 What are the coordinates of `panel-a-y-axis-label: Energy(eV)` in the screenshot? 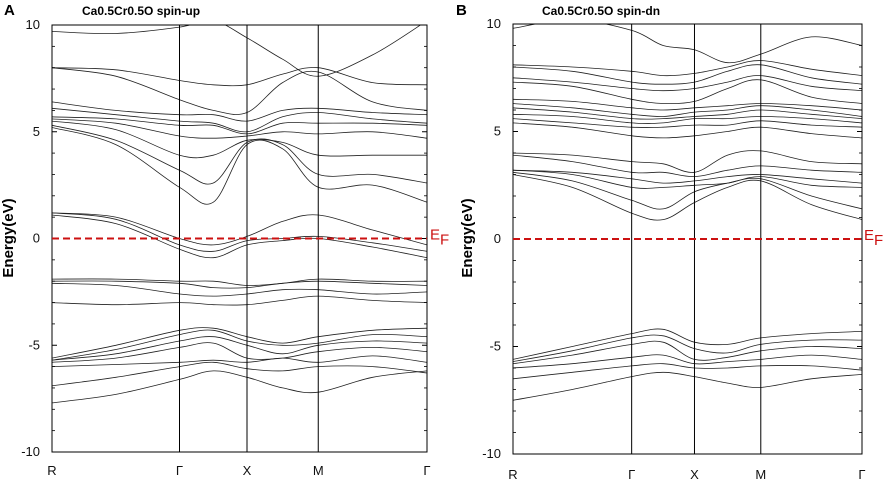 It's located at (8, 237).